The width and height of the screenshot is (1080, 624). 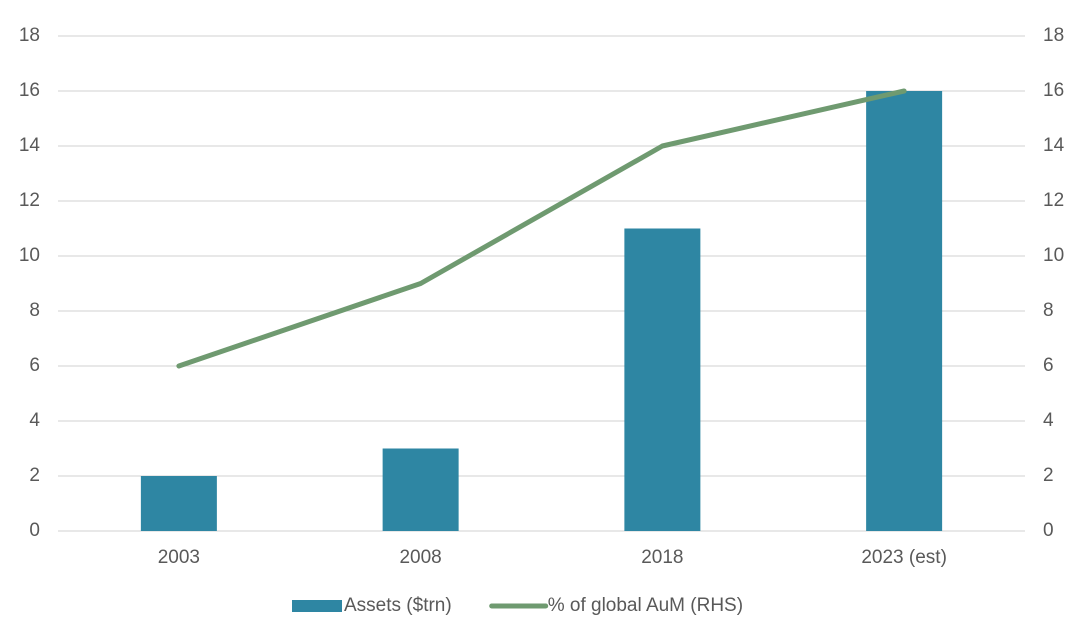 What do you see at coordinates (34, 420) in the screenshot?
I see `y-tick-label: 4` at bounding box center [34, 420].